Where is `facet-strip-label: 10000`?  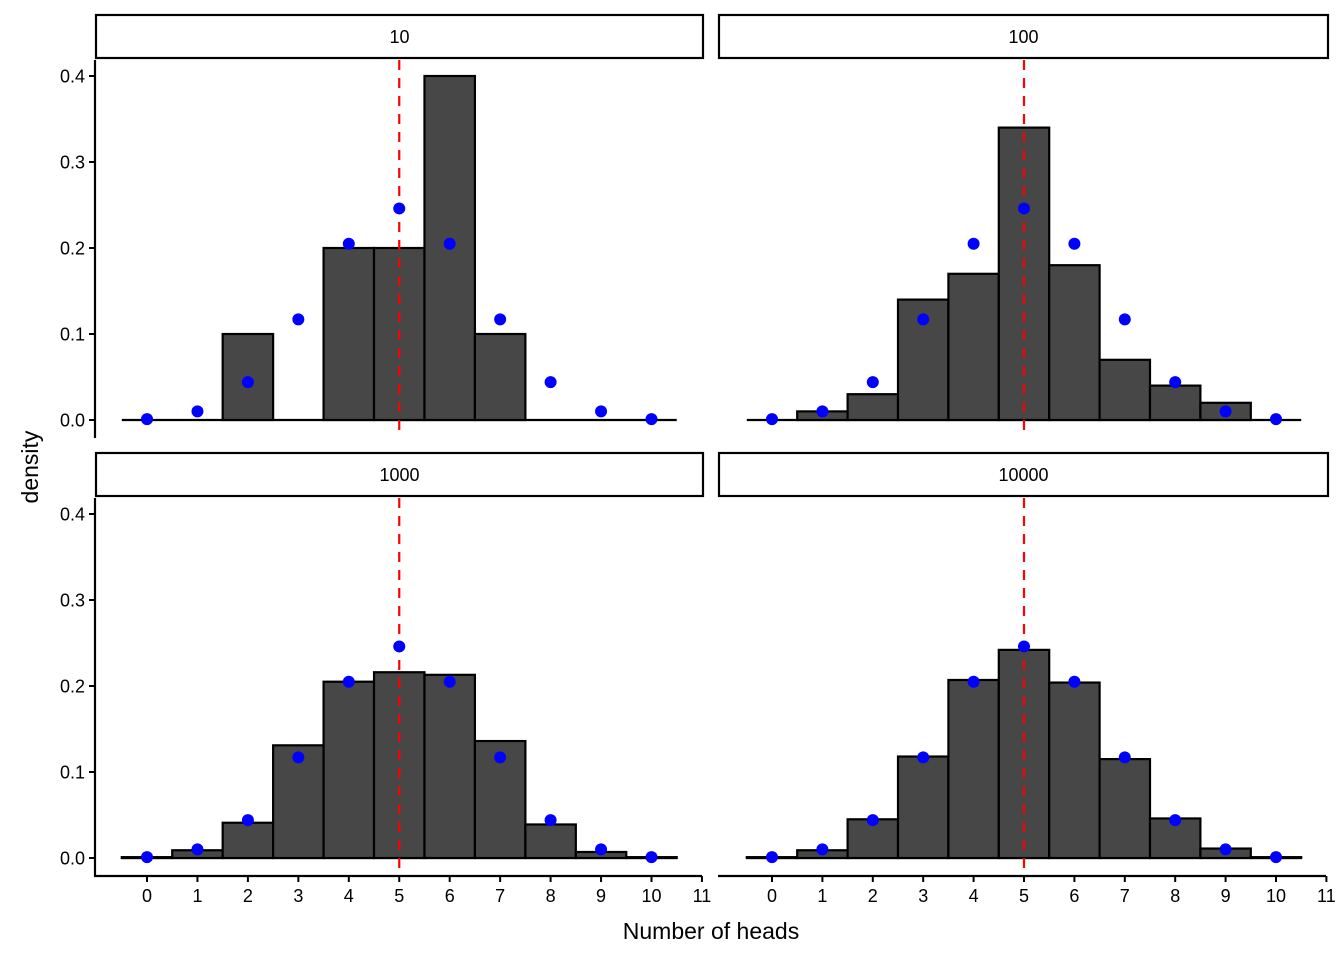 facet-strip-label: 10000 is located at coordinates (1023, 475).